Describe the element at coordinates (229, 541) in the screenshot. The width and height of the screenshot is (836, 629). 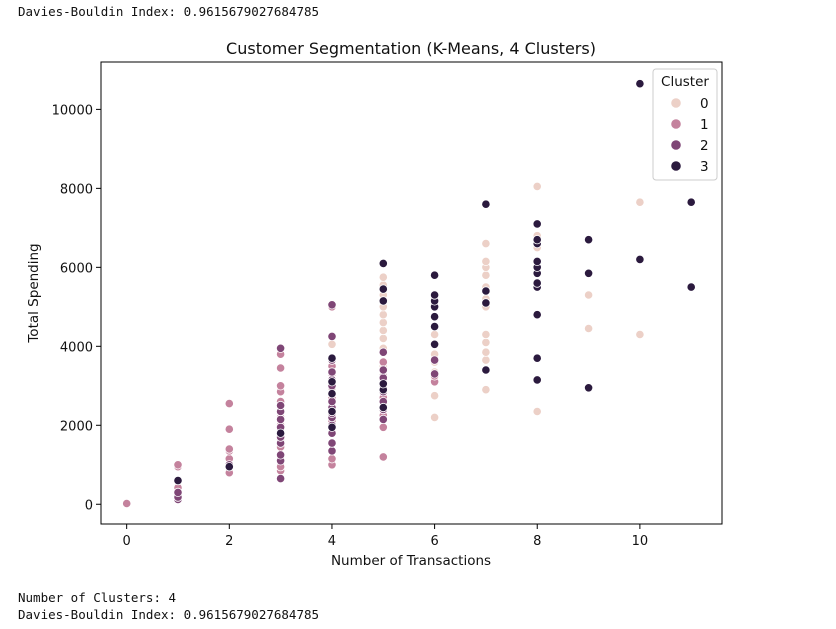
I see `x-tick-label: 2` at that location.